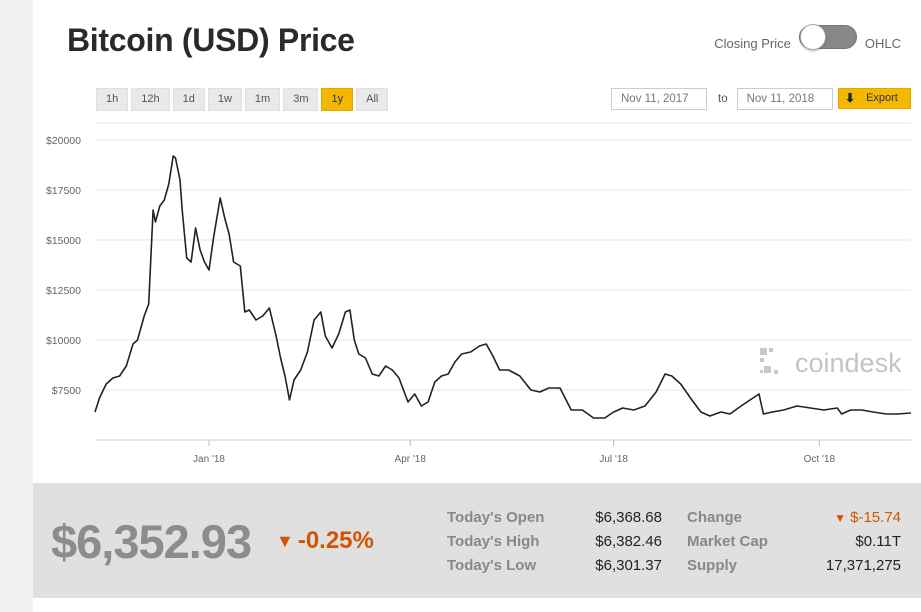  I want to click on coindesk-logo-icon, so click(769, 361).